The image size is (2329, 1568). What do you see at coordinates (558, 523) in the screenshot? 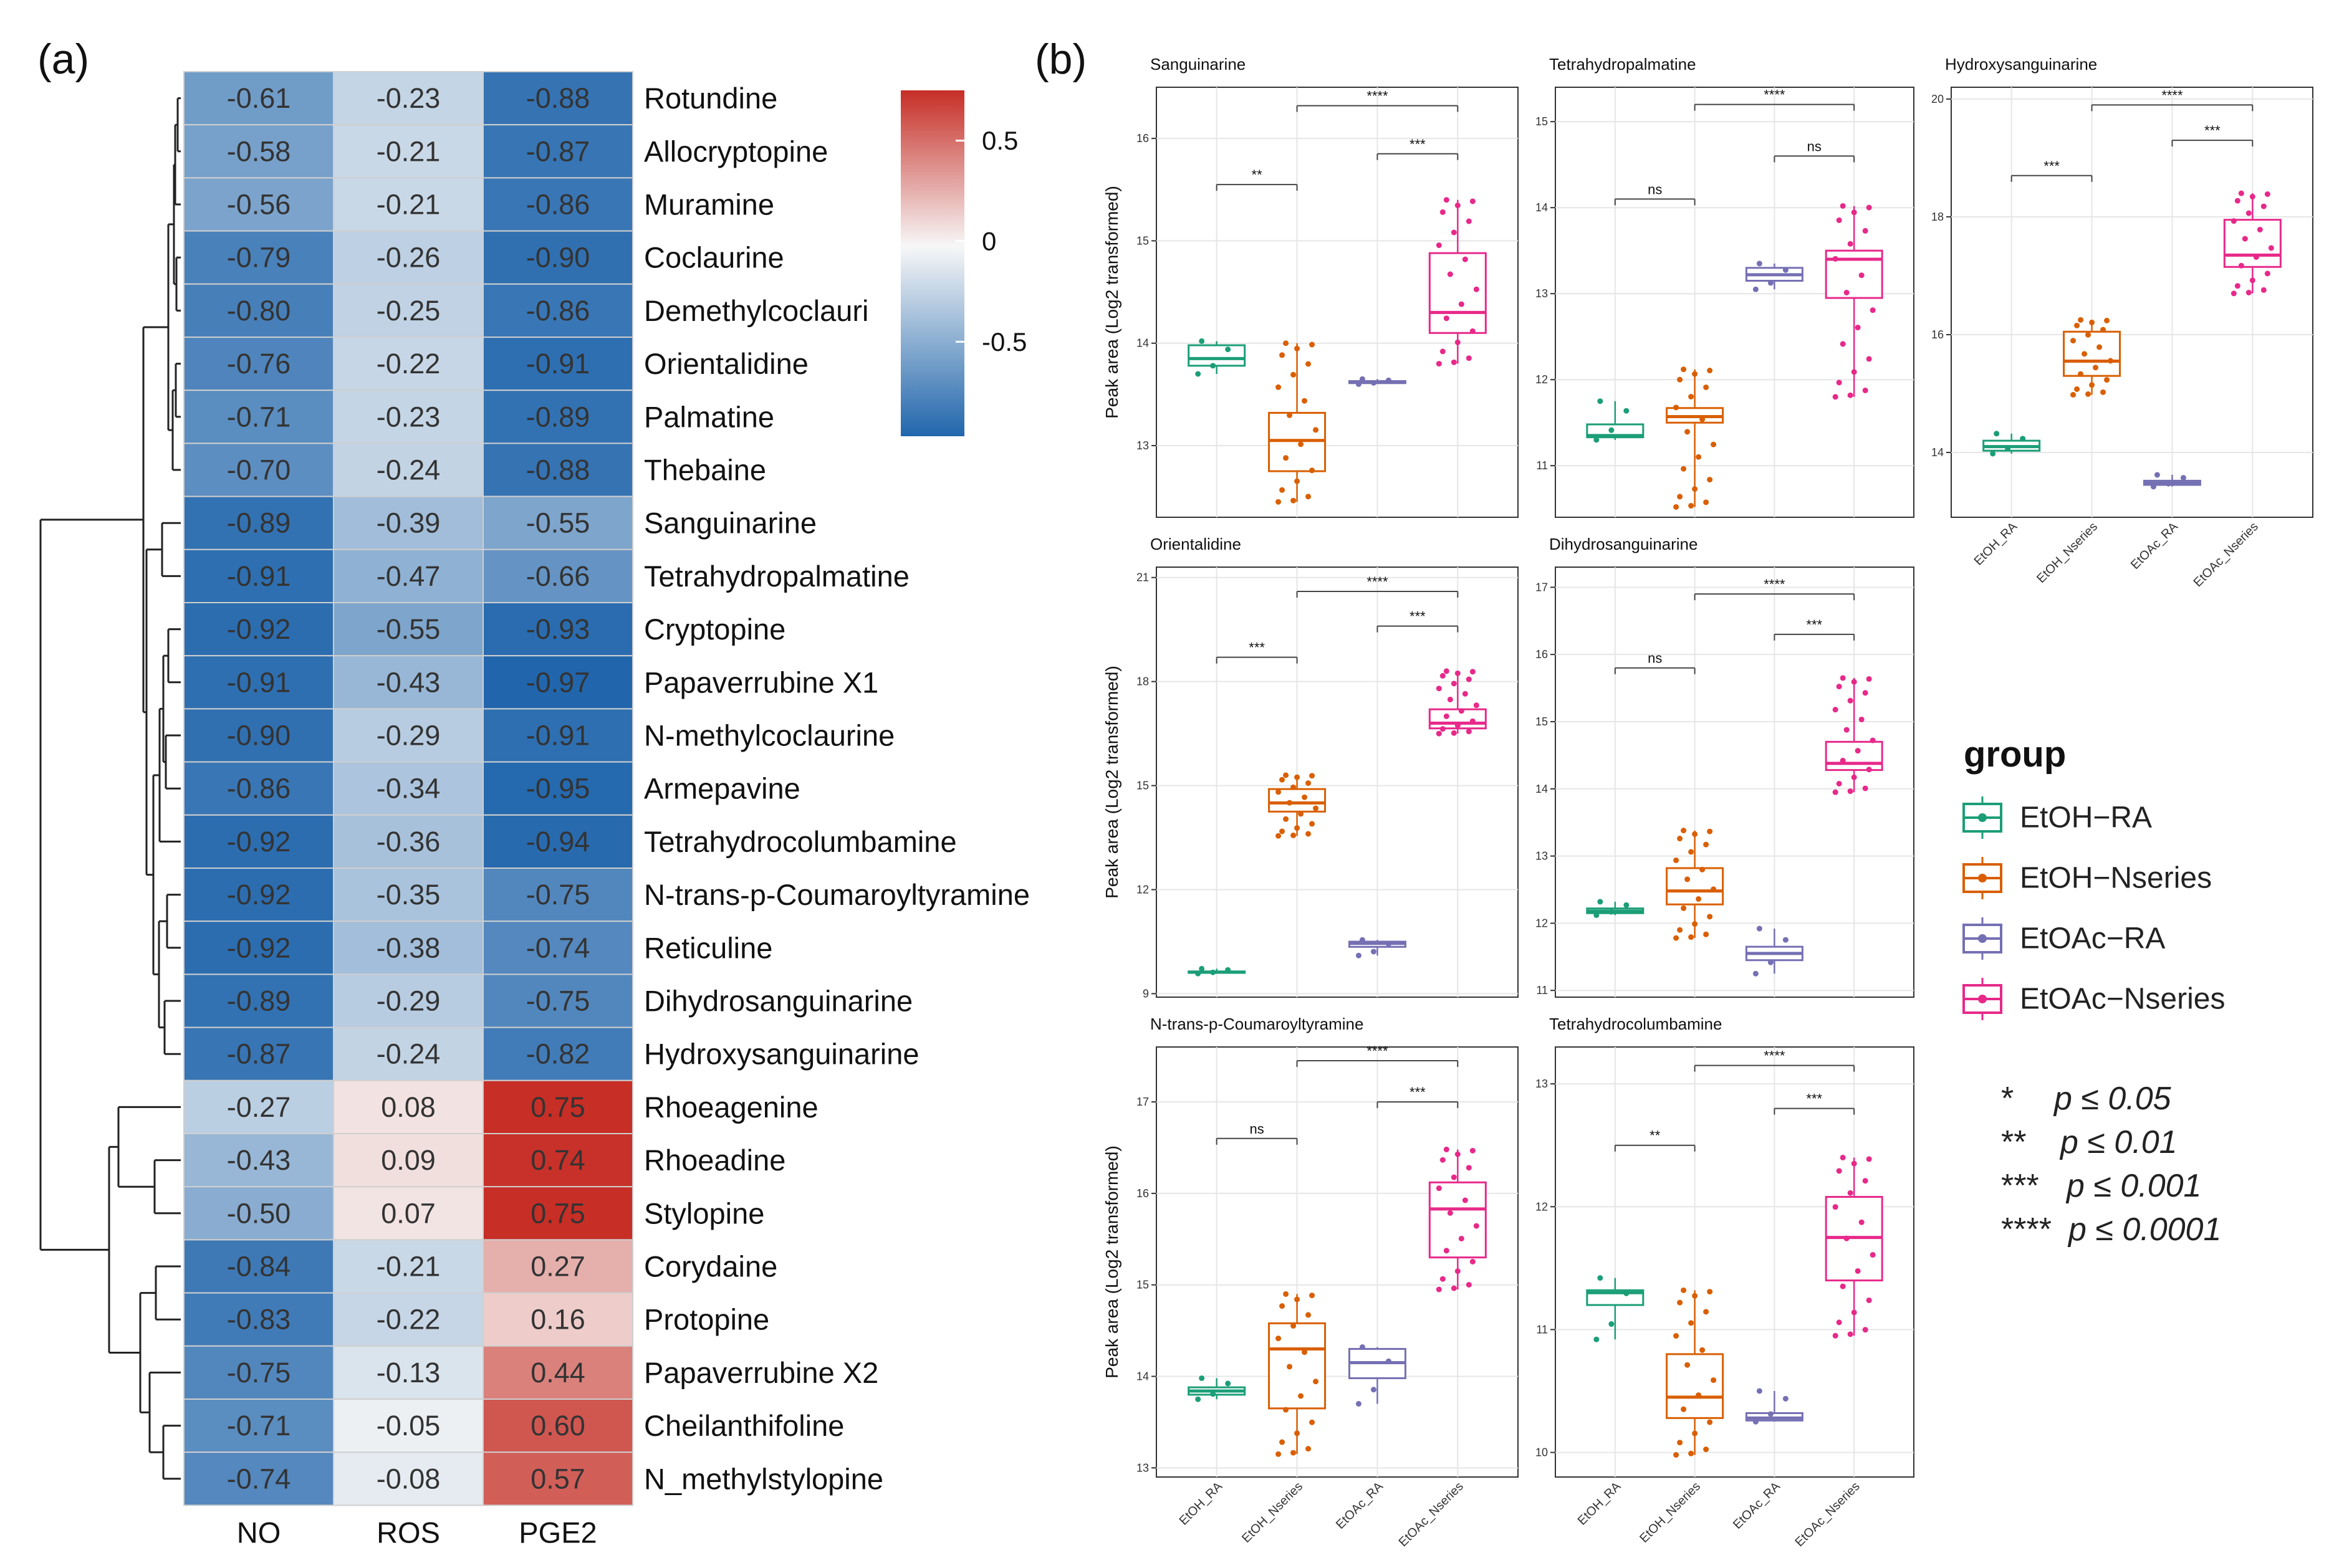
I see `heatmap-cell-value: -0.55` at bounding box center [558, 523].